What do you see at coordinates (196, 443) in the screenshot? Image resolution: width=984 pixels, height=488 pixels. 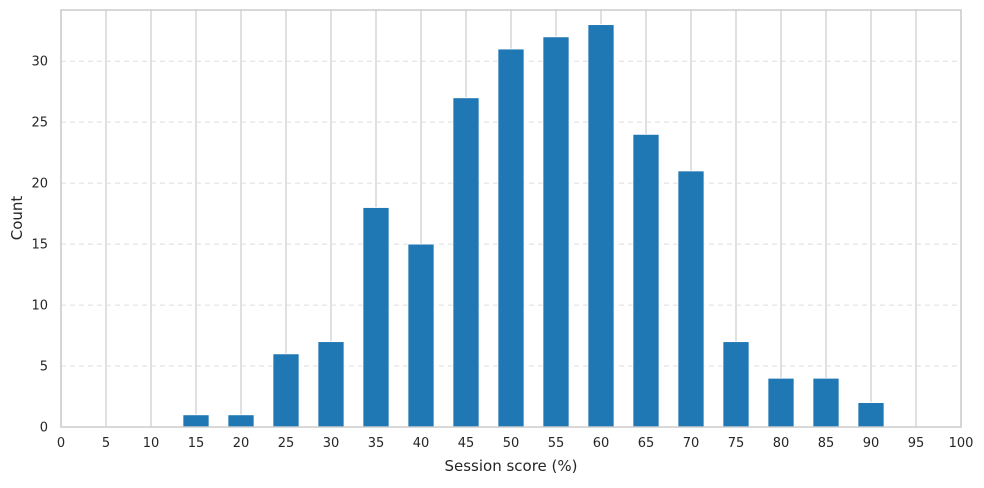 I see `x-tick-label: 15` at bounding box center [196, 443].